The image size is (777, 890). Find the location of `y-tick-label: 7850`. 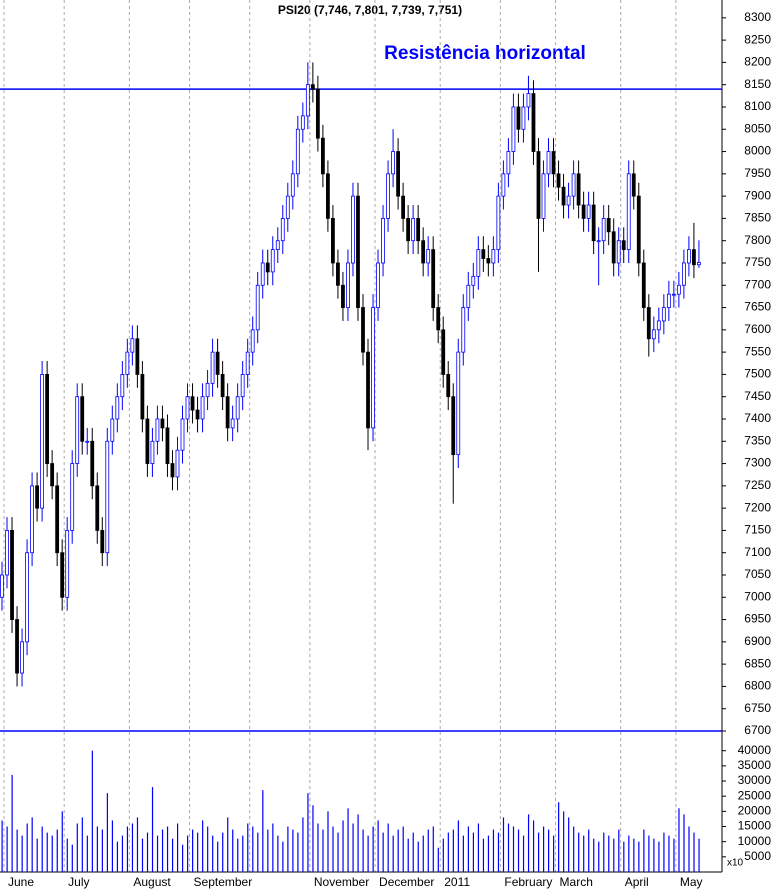

y-tick-label: 7850 is located at coordinates (757, 218).